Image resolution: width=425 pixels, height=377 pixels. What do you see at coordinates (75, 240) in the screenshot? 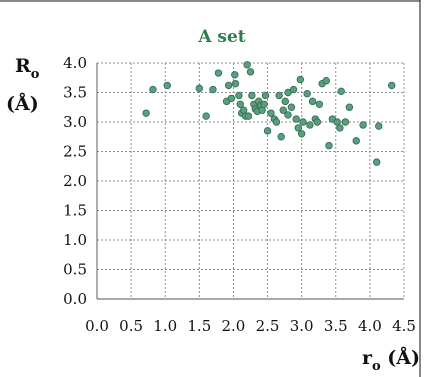
I see `y-tick-label: 1.0` at bounding box center [75, 240].